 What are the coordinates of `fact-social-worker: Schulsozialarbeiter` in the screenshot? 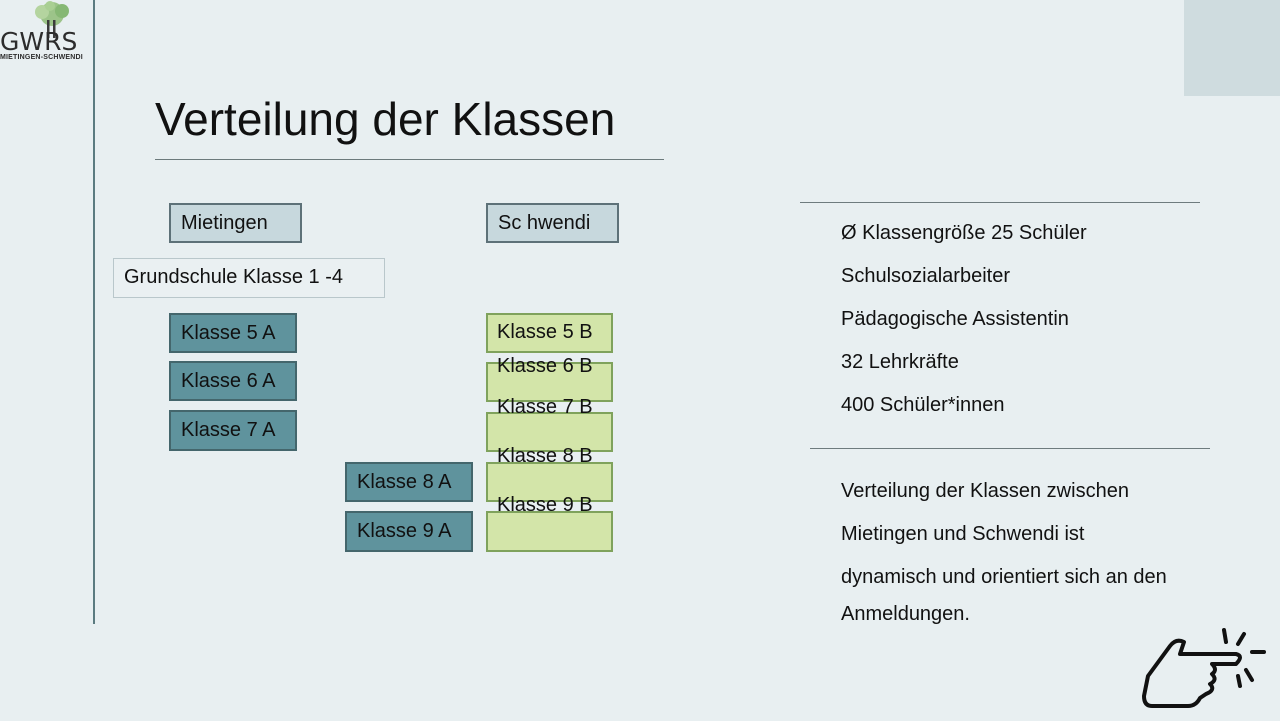 It's located at (925, 276).